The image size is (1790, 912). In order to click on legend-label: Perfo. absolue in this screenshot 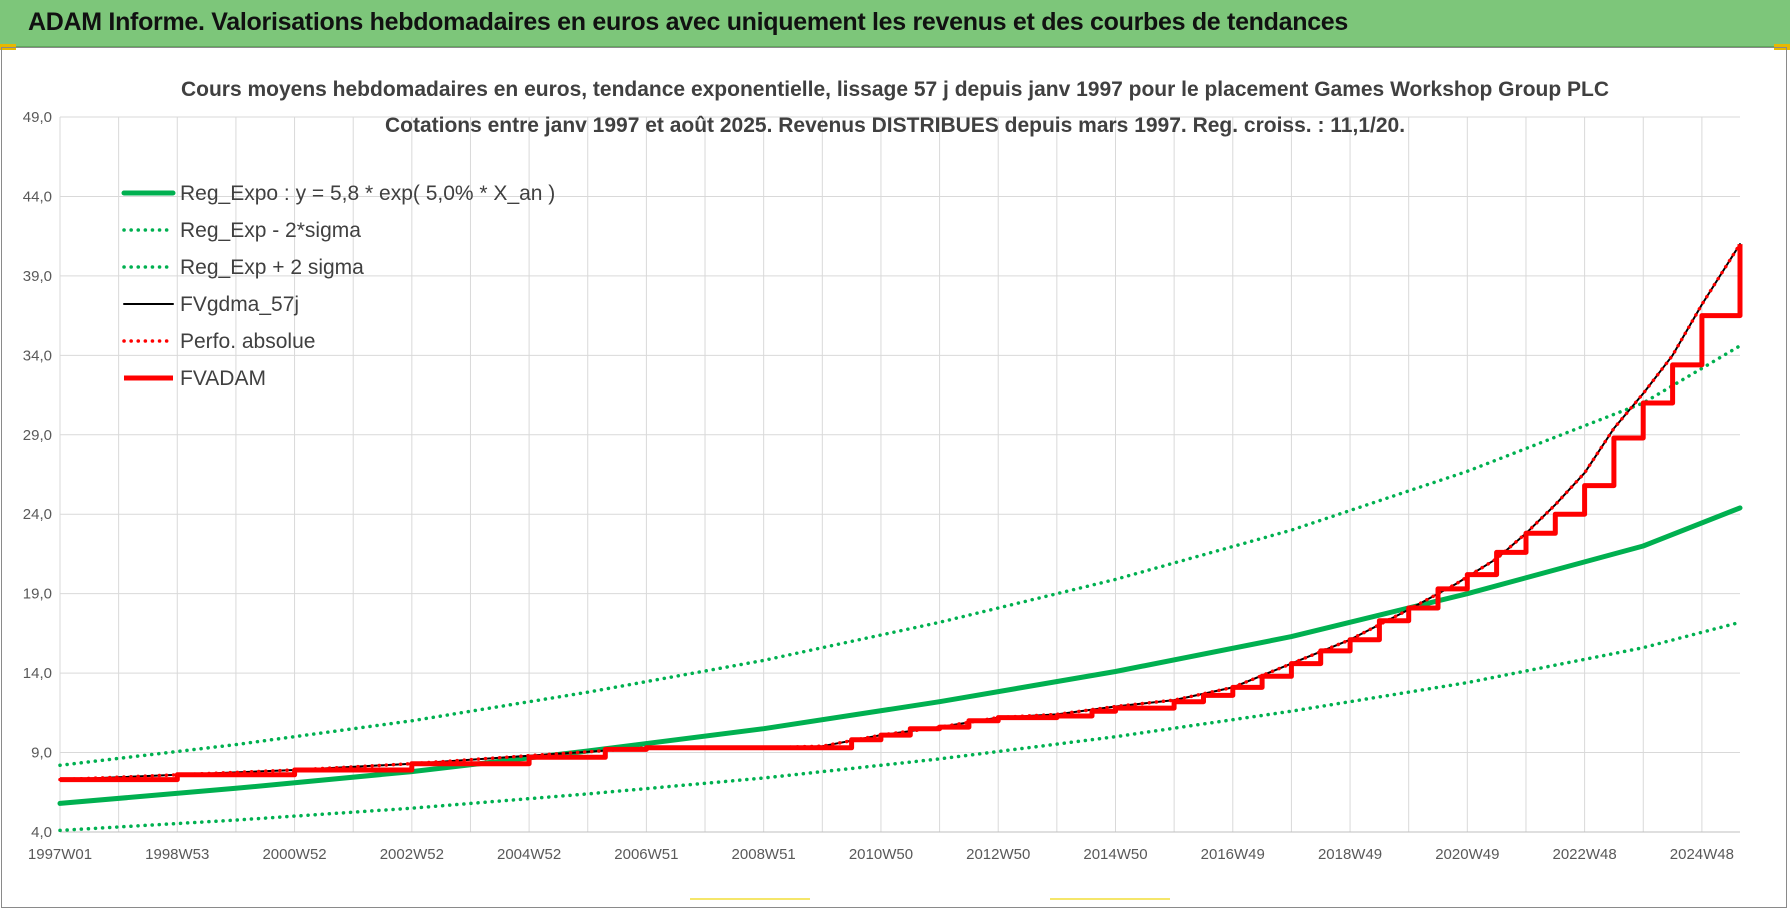, I will do `click(247, 341)`.